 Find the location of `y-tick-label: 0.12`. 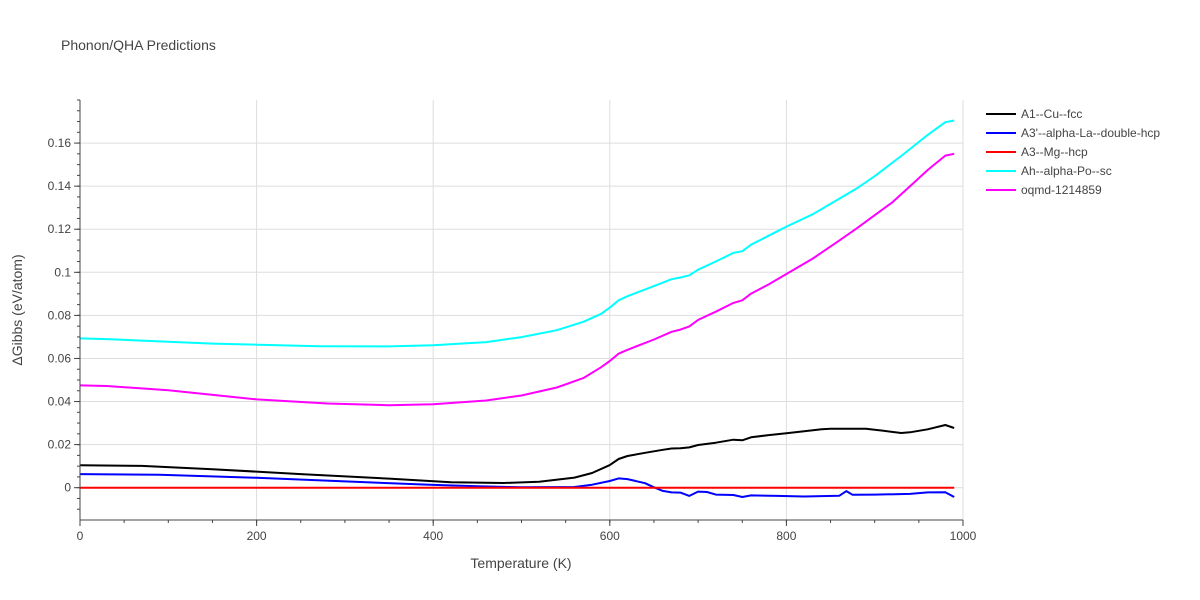

y-tick-label: 0.12 is located at coordinates (60, 229).